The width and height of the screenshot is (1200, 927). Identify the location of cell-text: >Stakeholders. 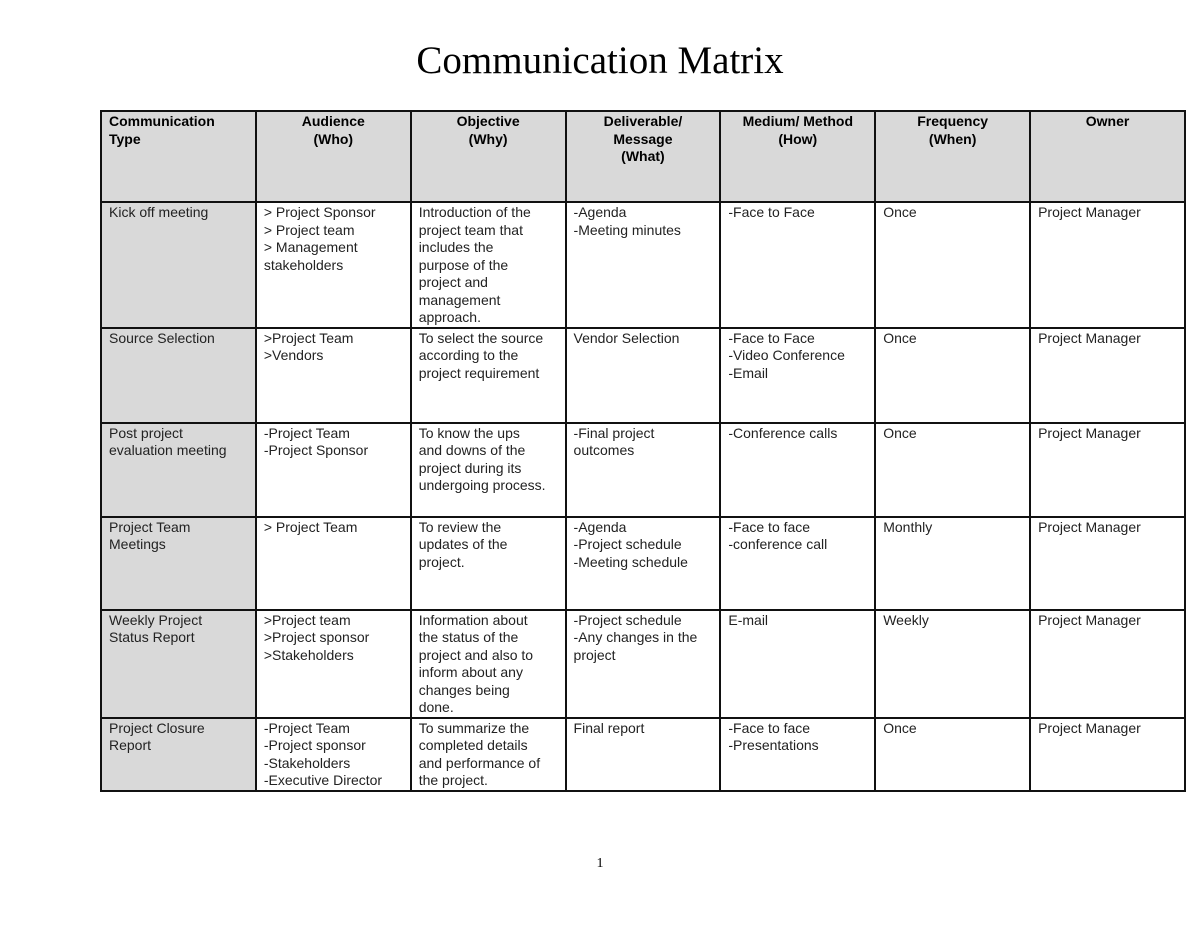
(308, 654).